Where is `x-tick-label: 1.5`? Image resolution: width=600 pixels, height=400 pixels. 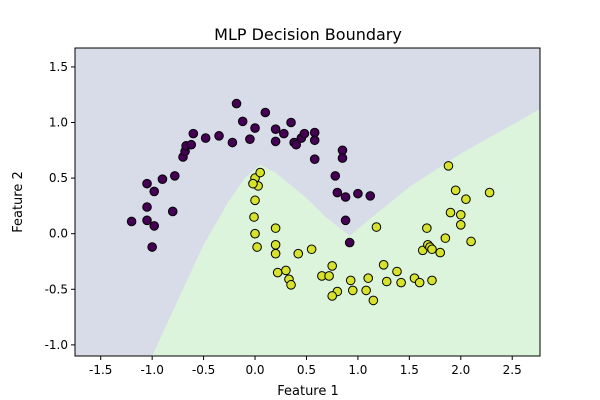 x-tick-label: 1.5 is located at coordinates (409, 370).